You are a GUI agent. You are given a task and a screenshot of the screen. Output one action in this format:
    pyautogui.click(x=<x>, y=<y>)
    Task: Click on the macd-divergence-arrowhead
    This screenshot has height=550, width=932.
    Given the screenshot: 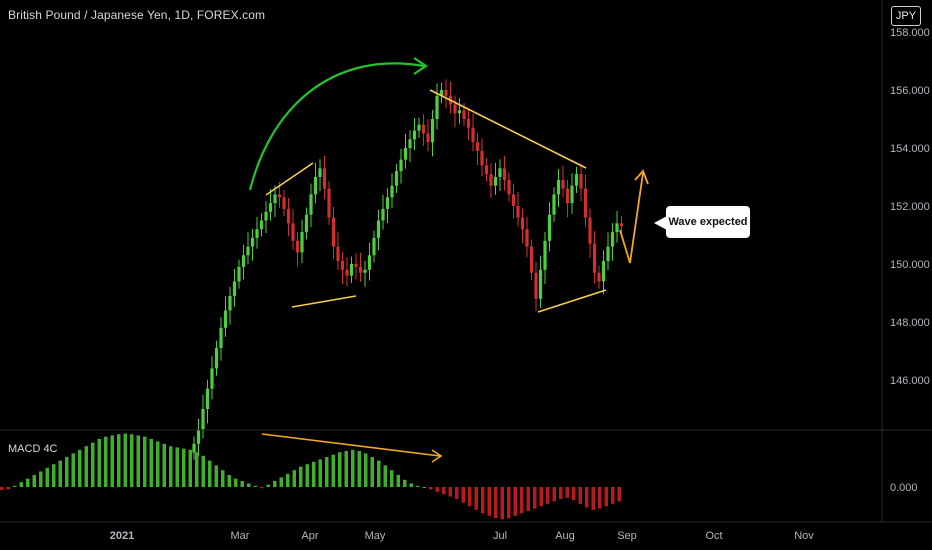 What is the action you would take?
    pyautogui.click(x=437, y=456)
    